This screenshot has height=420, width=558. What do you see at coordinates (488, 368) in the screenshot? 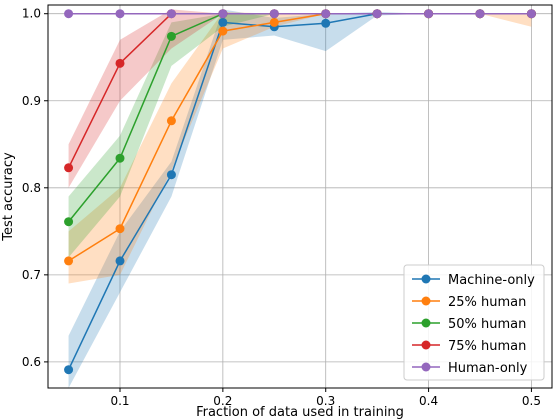
I see `legend-label: Human-only` at bounding box center [488, 368].